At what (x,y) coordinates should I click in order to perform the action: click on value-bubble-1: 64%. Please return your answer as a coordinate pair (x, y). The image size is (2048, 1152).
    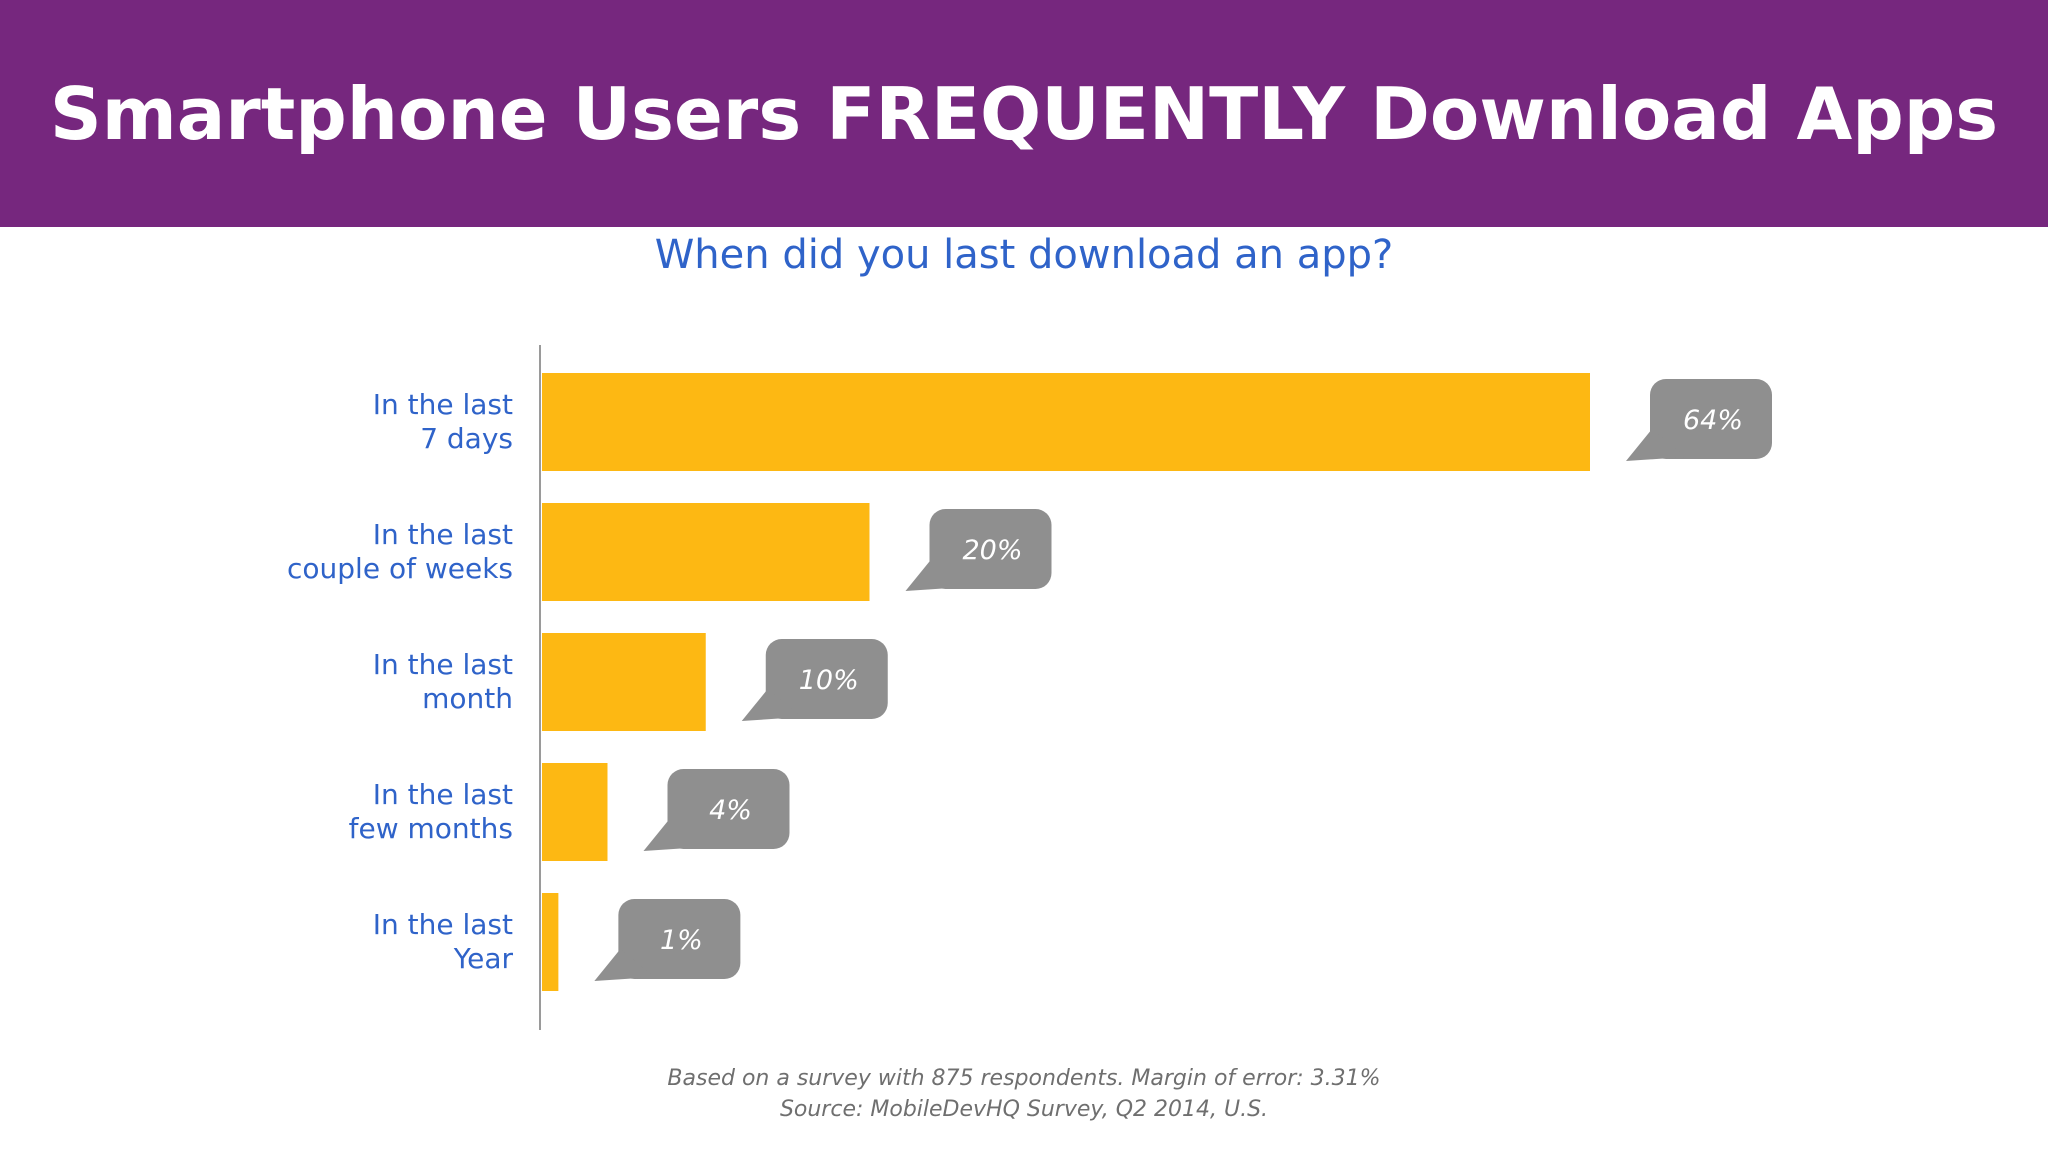
    Looking at the image, I should click on (1699, 420).